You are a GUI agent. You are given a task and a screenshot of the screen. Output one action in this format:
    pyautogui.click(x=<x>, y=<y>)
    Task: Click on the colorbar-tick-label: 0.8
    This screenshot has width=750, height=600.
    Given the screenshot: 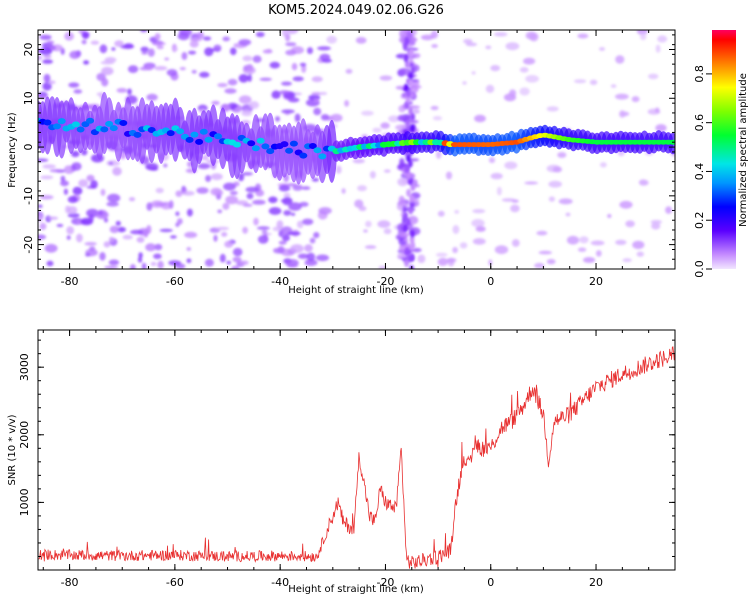 What is the action you would take?
    pyautogui.click(x=699, y=74)
    